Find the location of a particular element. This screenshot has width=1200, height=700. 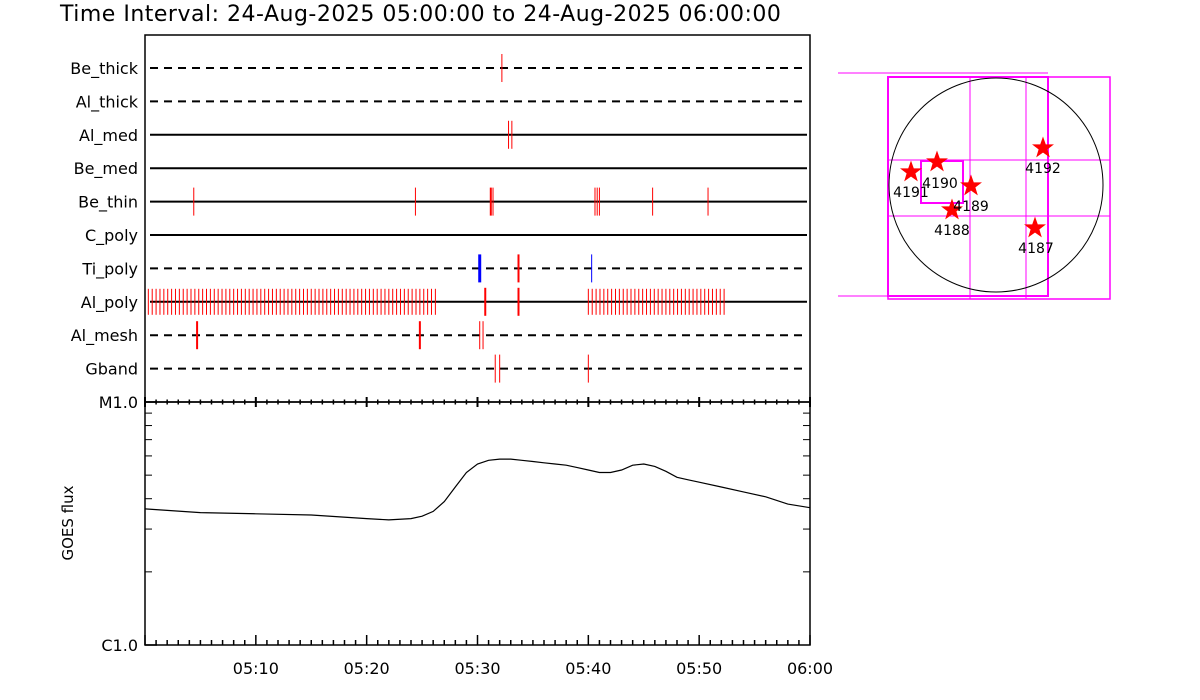

channel-label-be_med: Be_med is located at coordinates (106, 169).